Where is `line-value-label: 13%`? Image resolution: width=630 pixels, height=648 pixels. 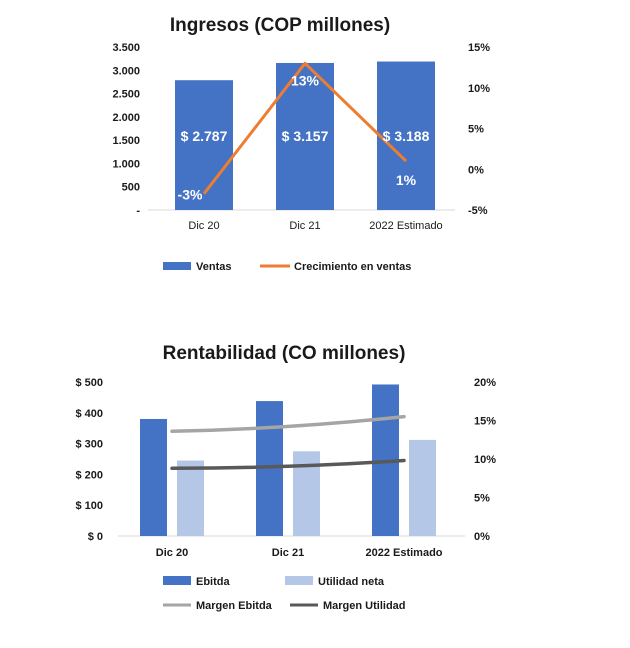
line-value-label: 13% is located at coordinates (305, 80).